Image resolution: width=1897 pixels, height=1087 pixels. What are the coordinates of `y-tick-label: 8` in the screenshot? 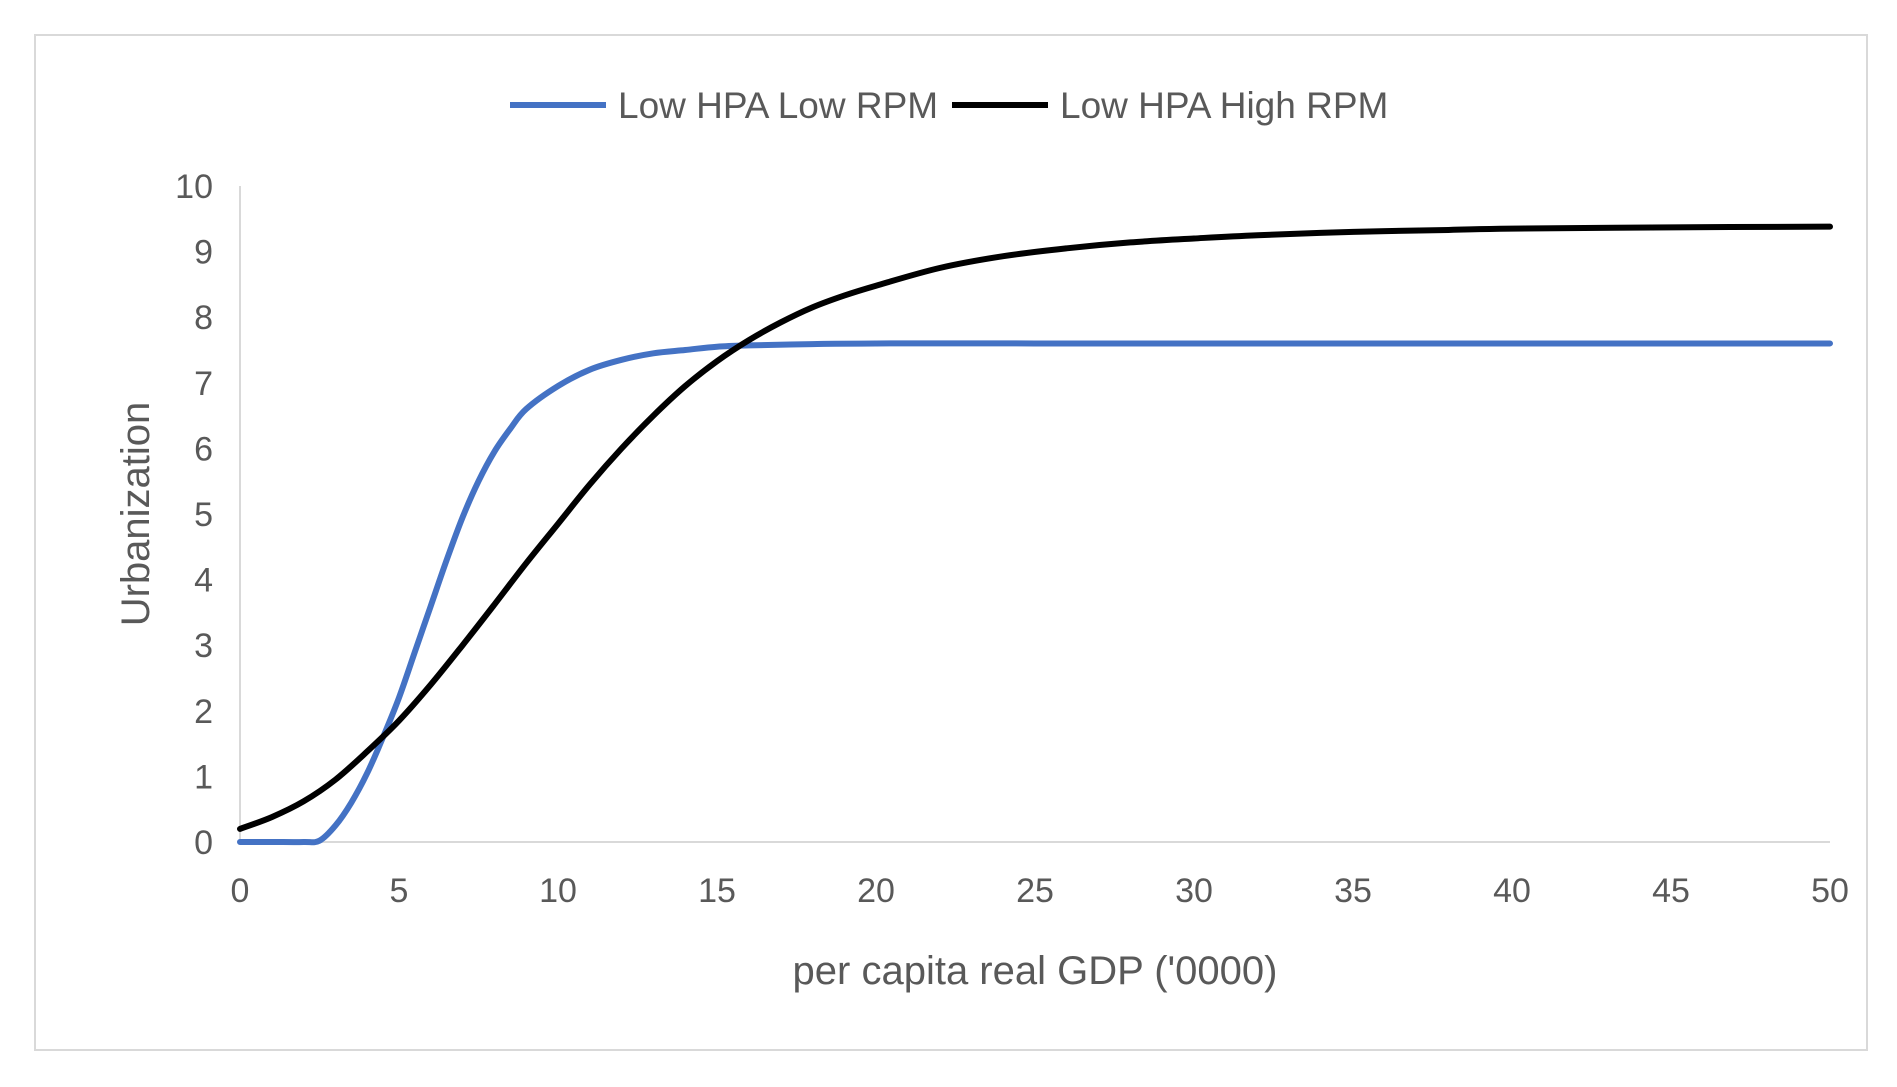 It's located at (203, 318).